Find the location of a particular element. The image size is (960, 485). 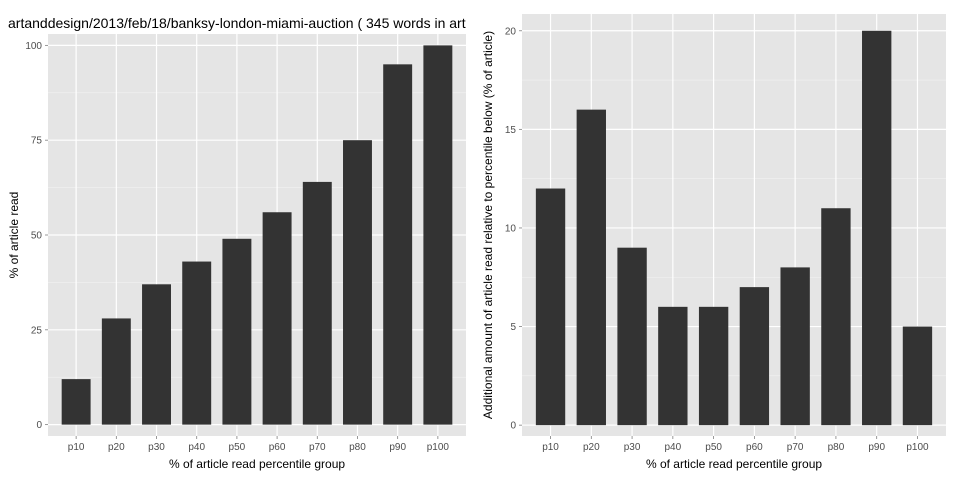

y-tick-labels: 0 5 10 15 20 is located at coordinates (513, 229).